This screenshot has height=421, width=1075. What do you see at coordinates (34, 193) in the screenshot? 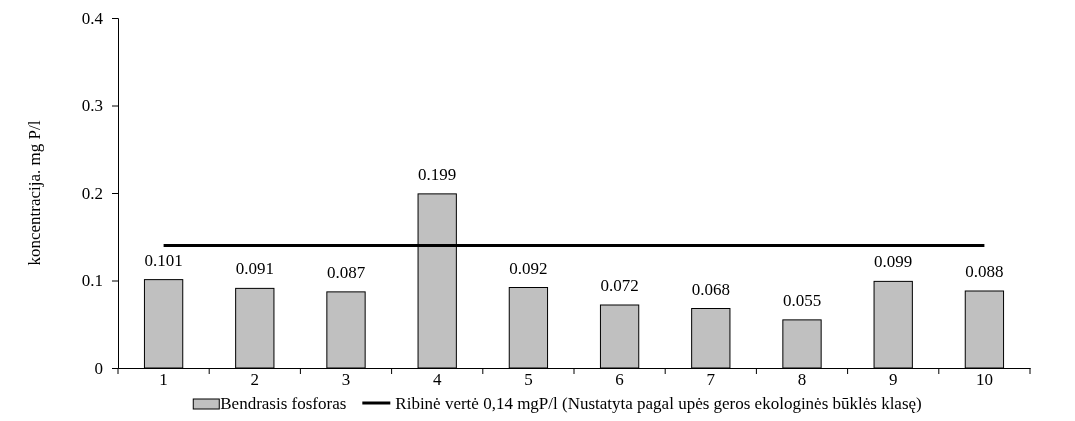
I see `y-axis-title: koncentracija. mg P/l` at bounding box center [34, 193].